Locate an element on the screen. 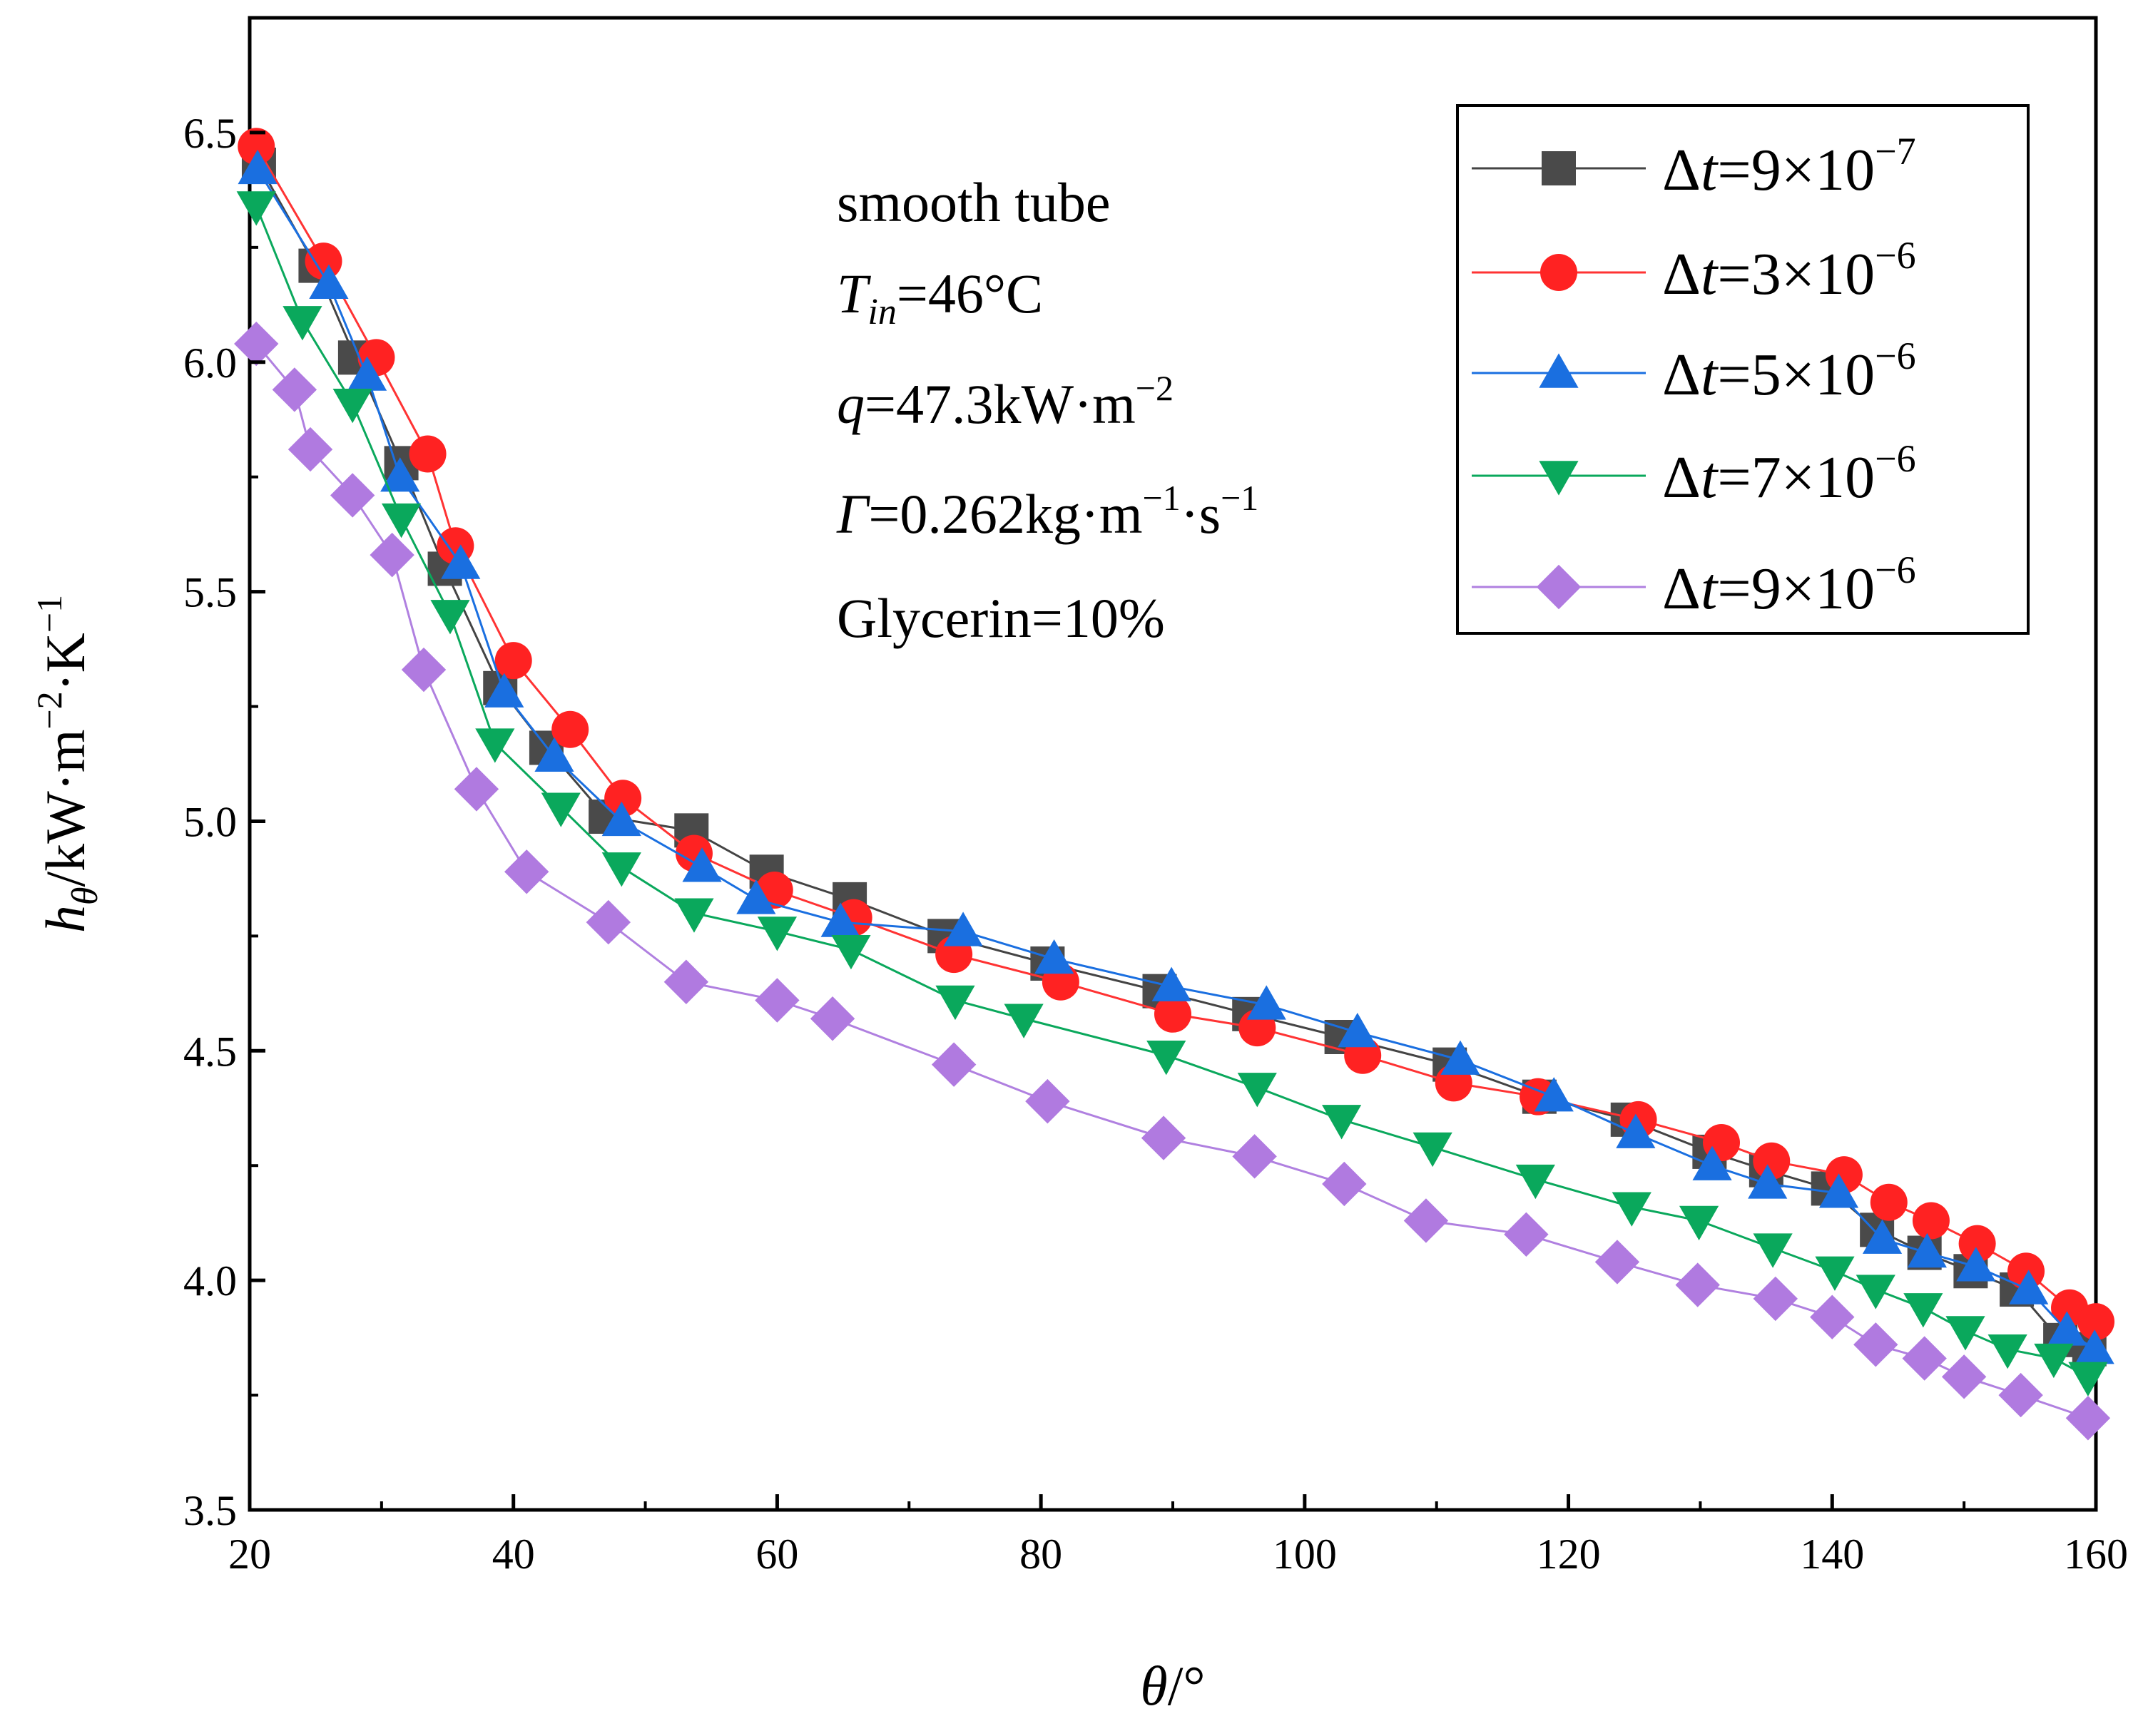 Image resolution: width=2153 pixels, height=1736 pixels. legend-label: Δt=5×10−6 is located at coordinates (1789, 371).